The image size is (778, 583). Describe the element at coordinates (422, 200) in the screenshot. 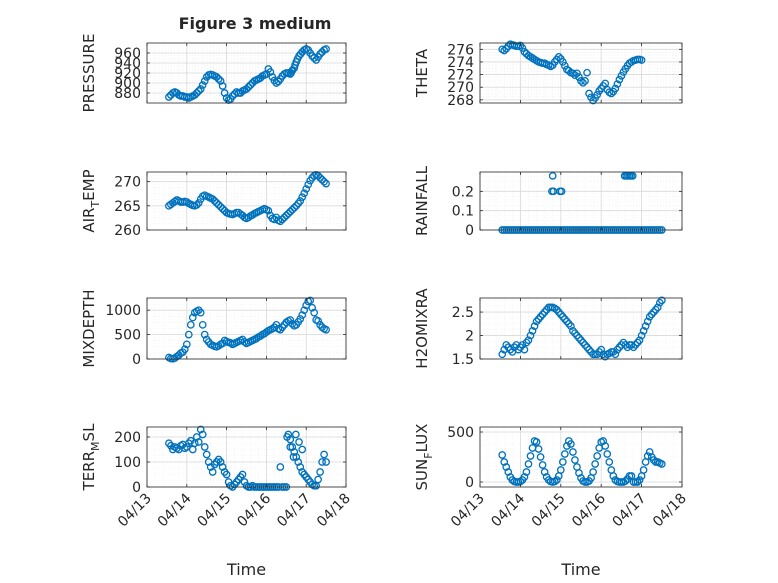

I see `y-axis-label: RAINFALL` at that location.